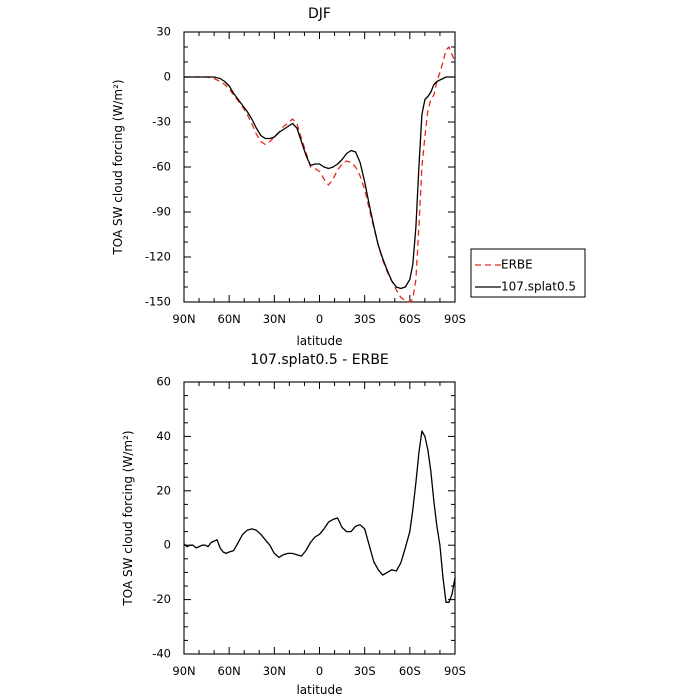 The width and height of the screenshot is (700, 700). I want to click on chart0-y-tick-label: -120, so click(158, 257).